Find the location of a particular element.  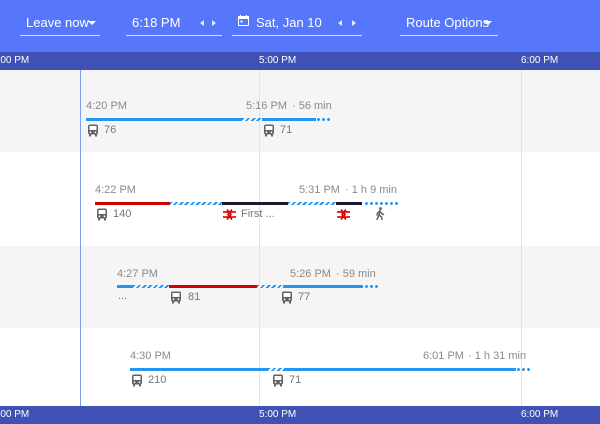

time-value: 6:18 PM is located at coordinates (156, 22).